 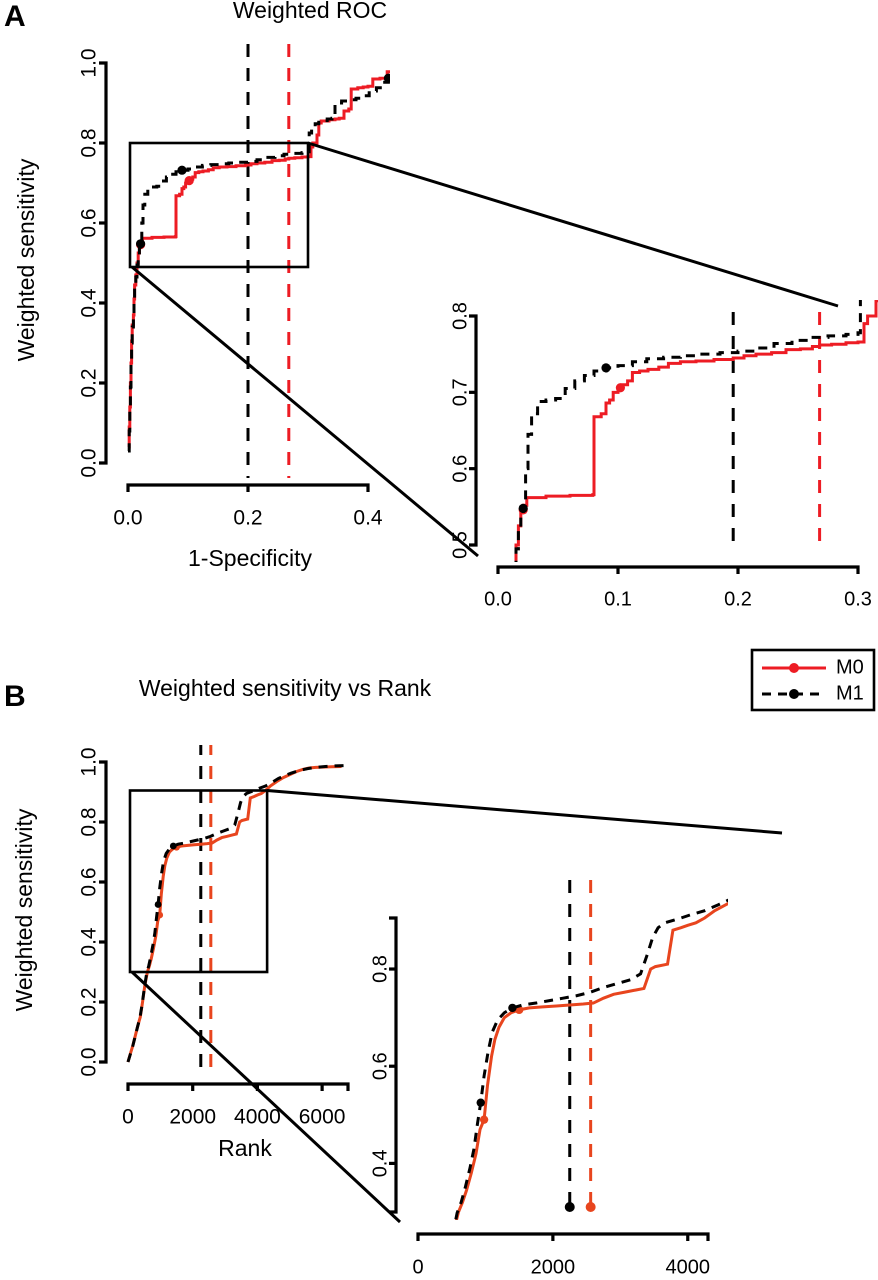 I want to click on panel-a-xlabel: 1-Specificity, so click(x=250, y=558).